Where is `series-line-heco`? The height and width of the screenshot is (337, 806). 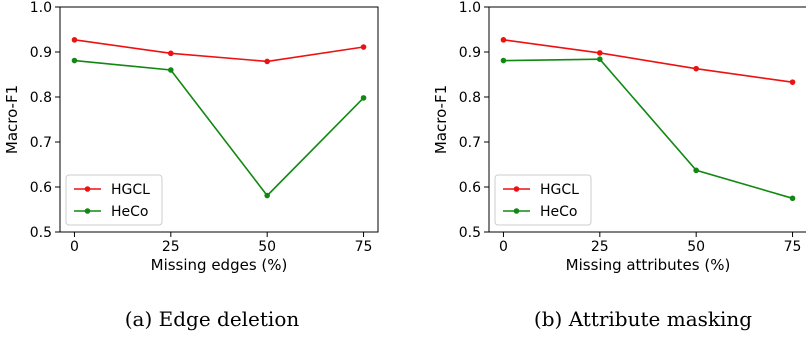 series-line-heco is located at coordinates (219, 128).